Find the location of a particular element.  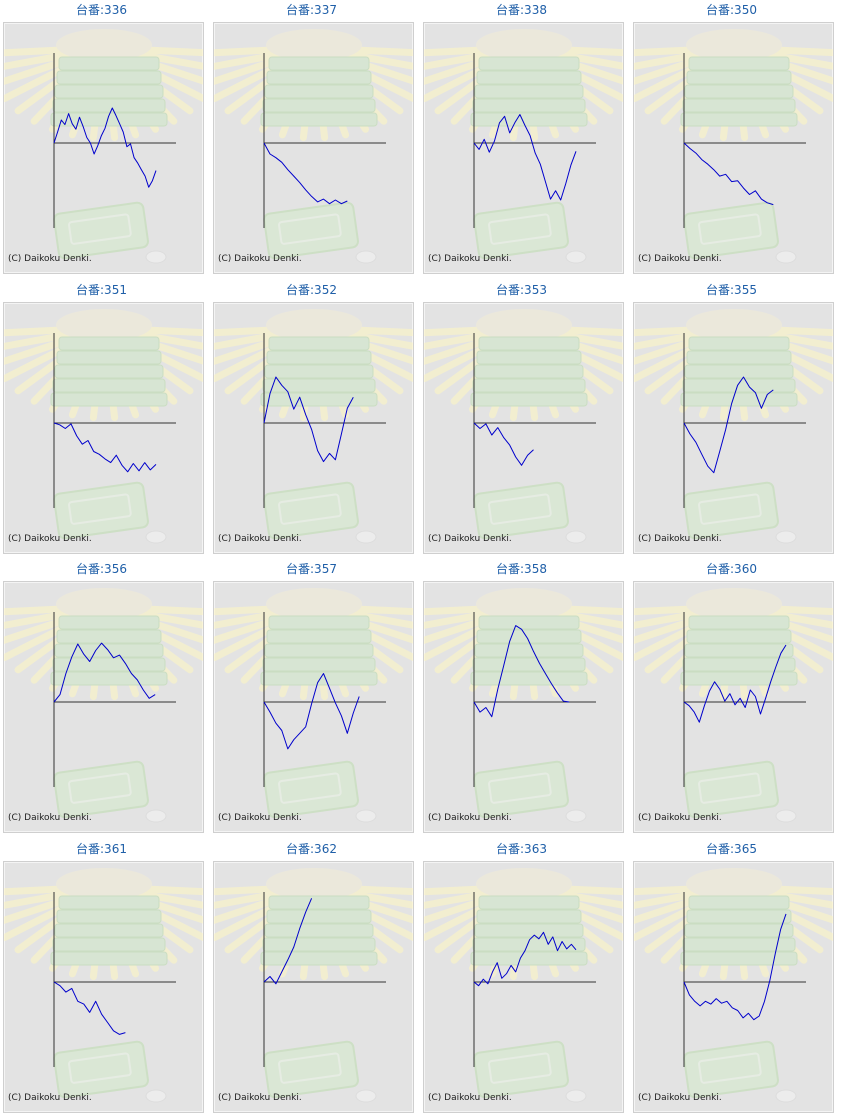

machine-number-link: 台番:351 is located at coordinates (101, 290).